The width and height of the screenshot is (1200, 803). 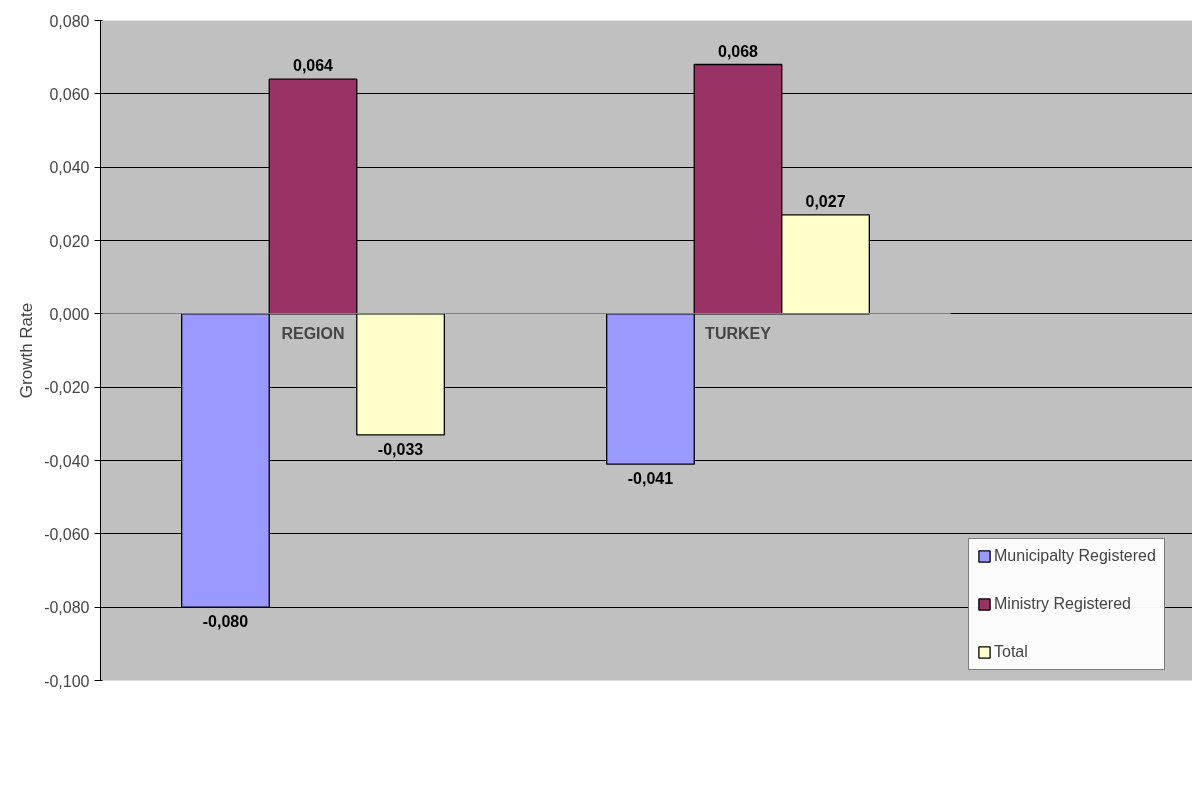 I want to click on y-tick-label: -0,020, so click(x=67, y=388).